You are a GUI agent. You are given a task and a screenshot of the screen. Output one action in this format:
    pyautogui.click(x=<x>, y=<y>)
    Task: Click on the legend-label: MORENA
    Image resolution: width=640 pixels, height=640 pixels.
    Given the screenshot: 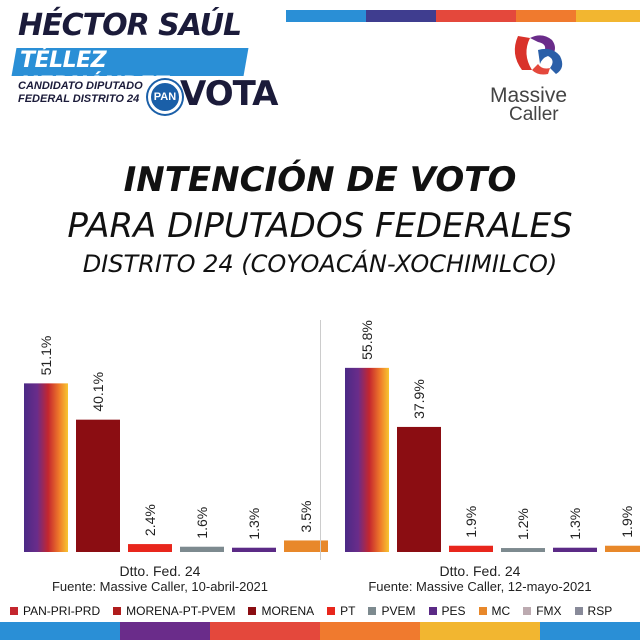 What is the action you would take?
    pyautogui.click(x=288, y=611)
    